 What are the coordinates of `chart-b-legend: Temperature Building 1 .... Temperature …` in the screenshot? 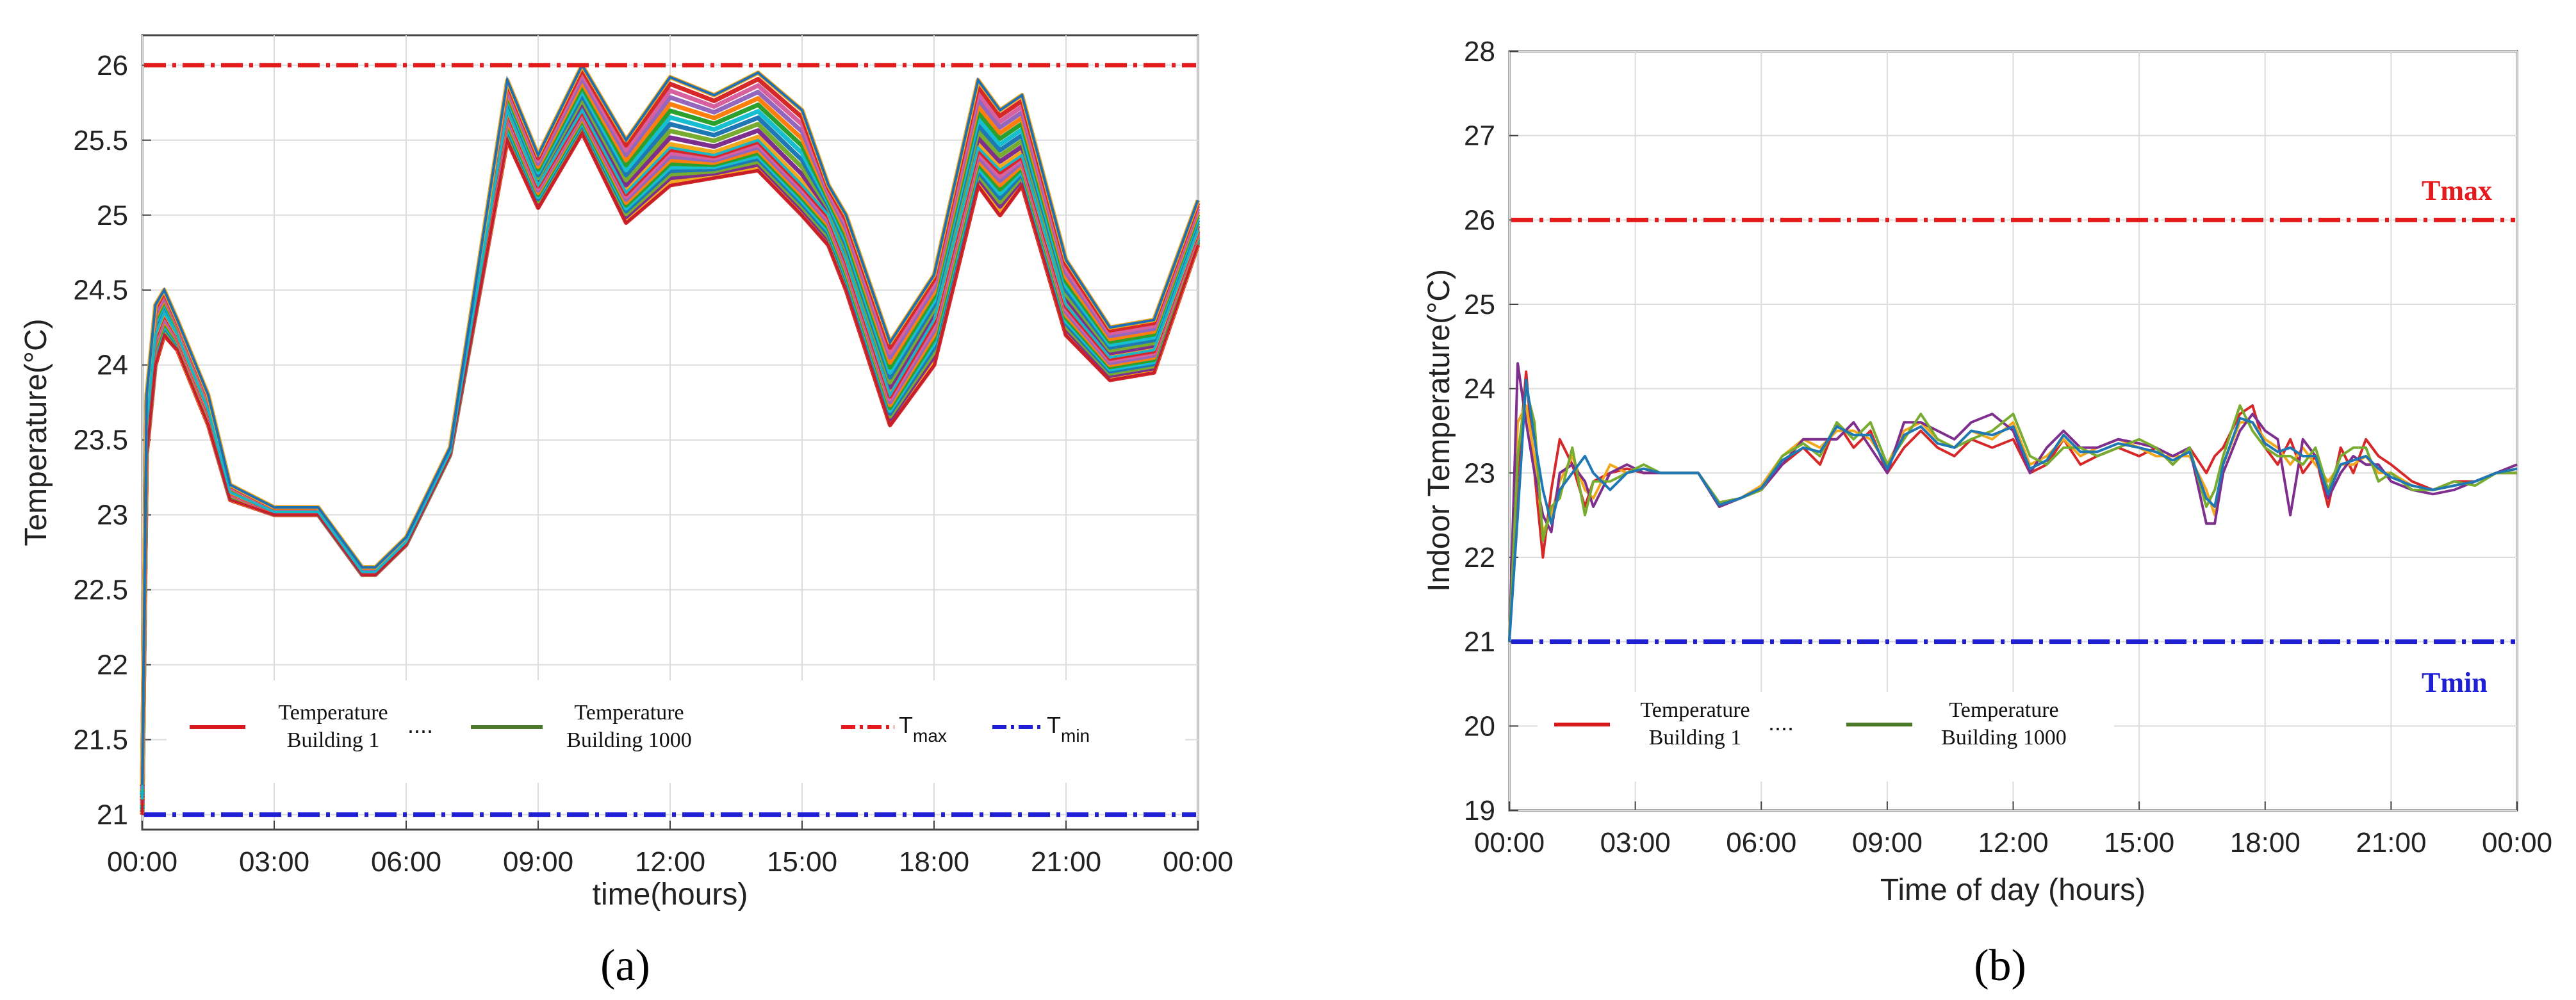 It's located at (1826, 737).